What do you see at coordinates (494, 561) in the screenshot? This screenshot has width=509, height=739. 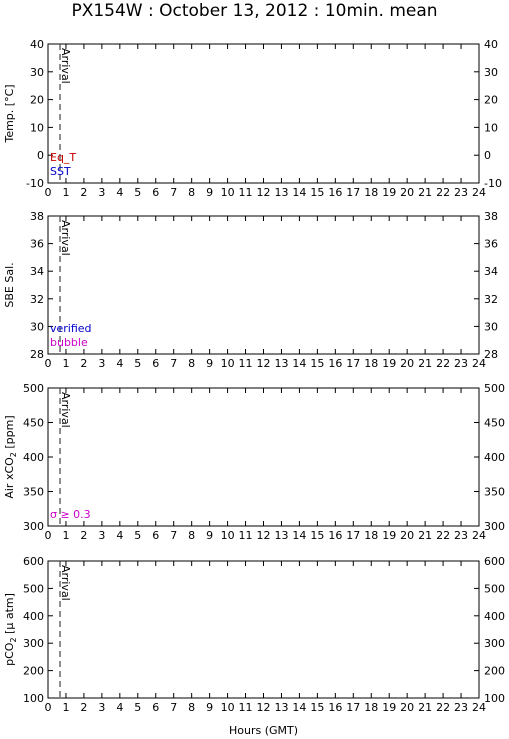 I see `y-tick-label-right: 600` at bounding box center [494, 561].